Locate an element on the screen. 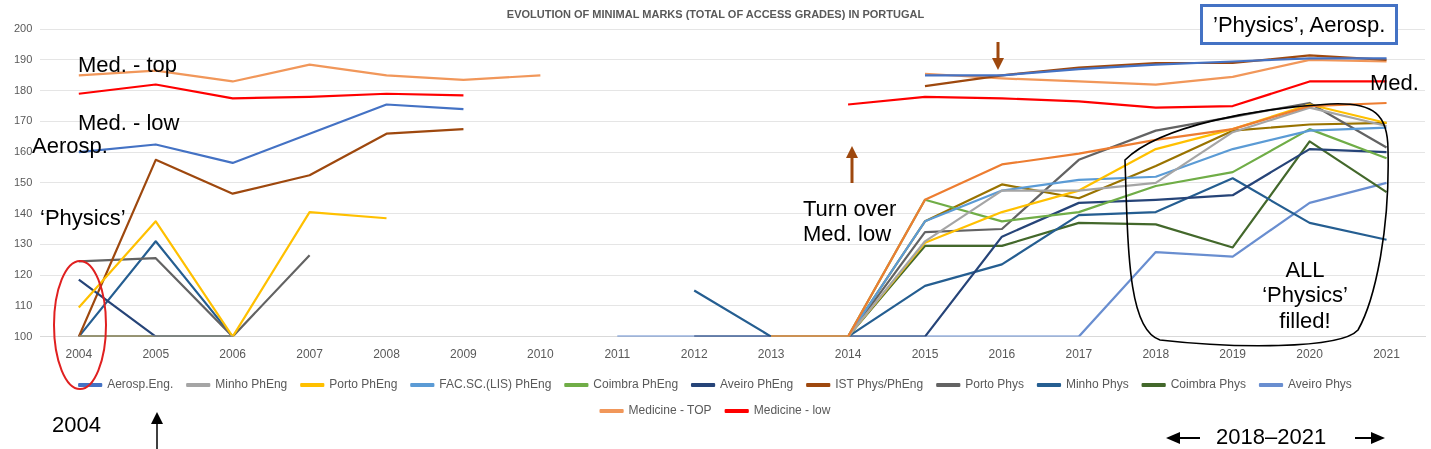 Image resolution: width=1431 pixels, height=449 pixels. y-tick-label: 150 is located at coordinates (23, 181).